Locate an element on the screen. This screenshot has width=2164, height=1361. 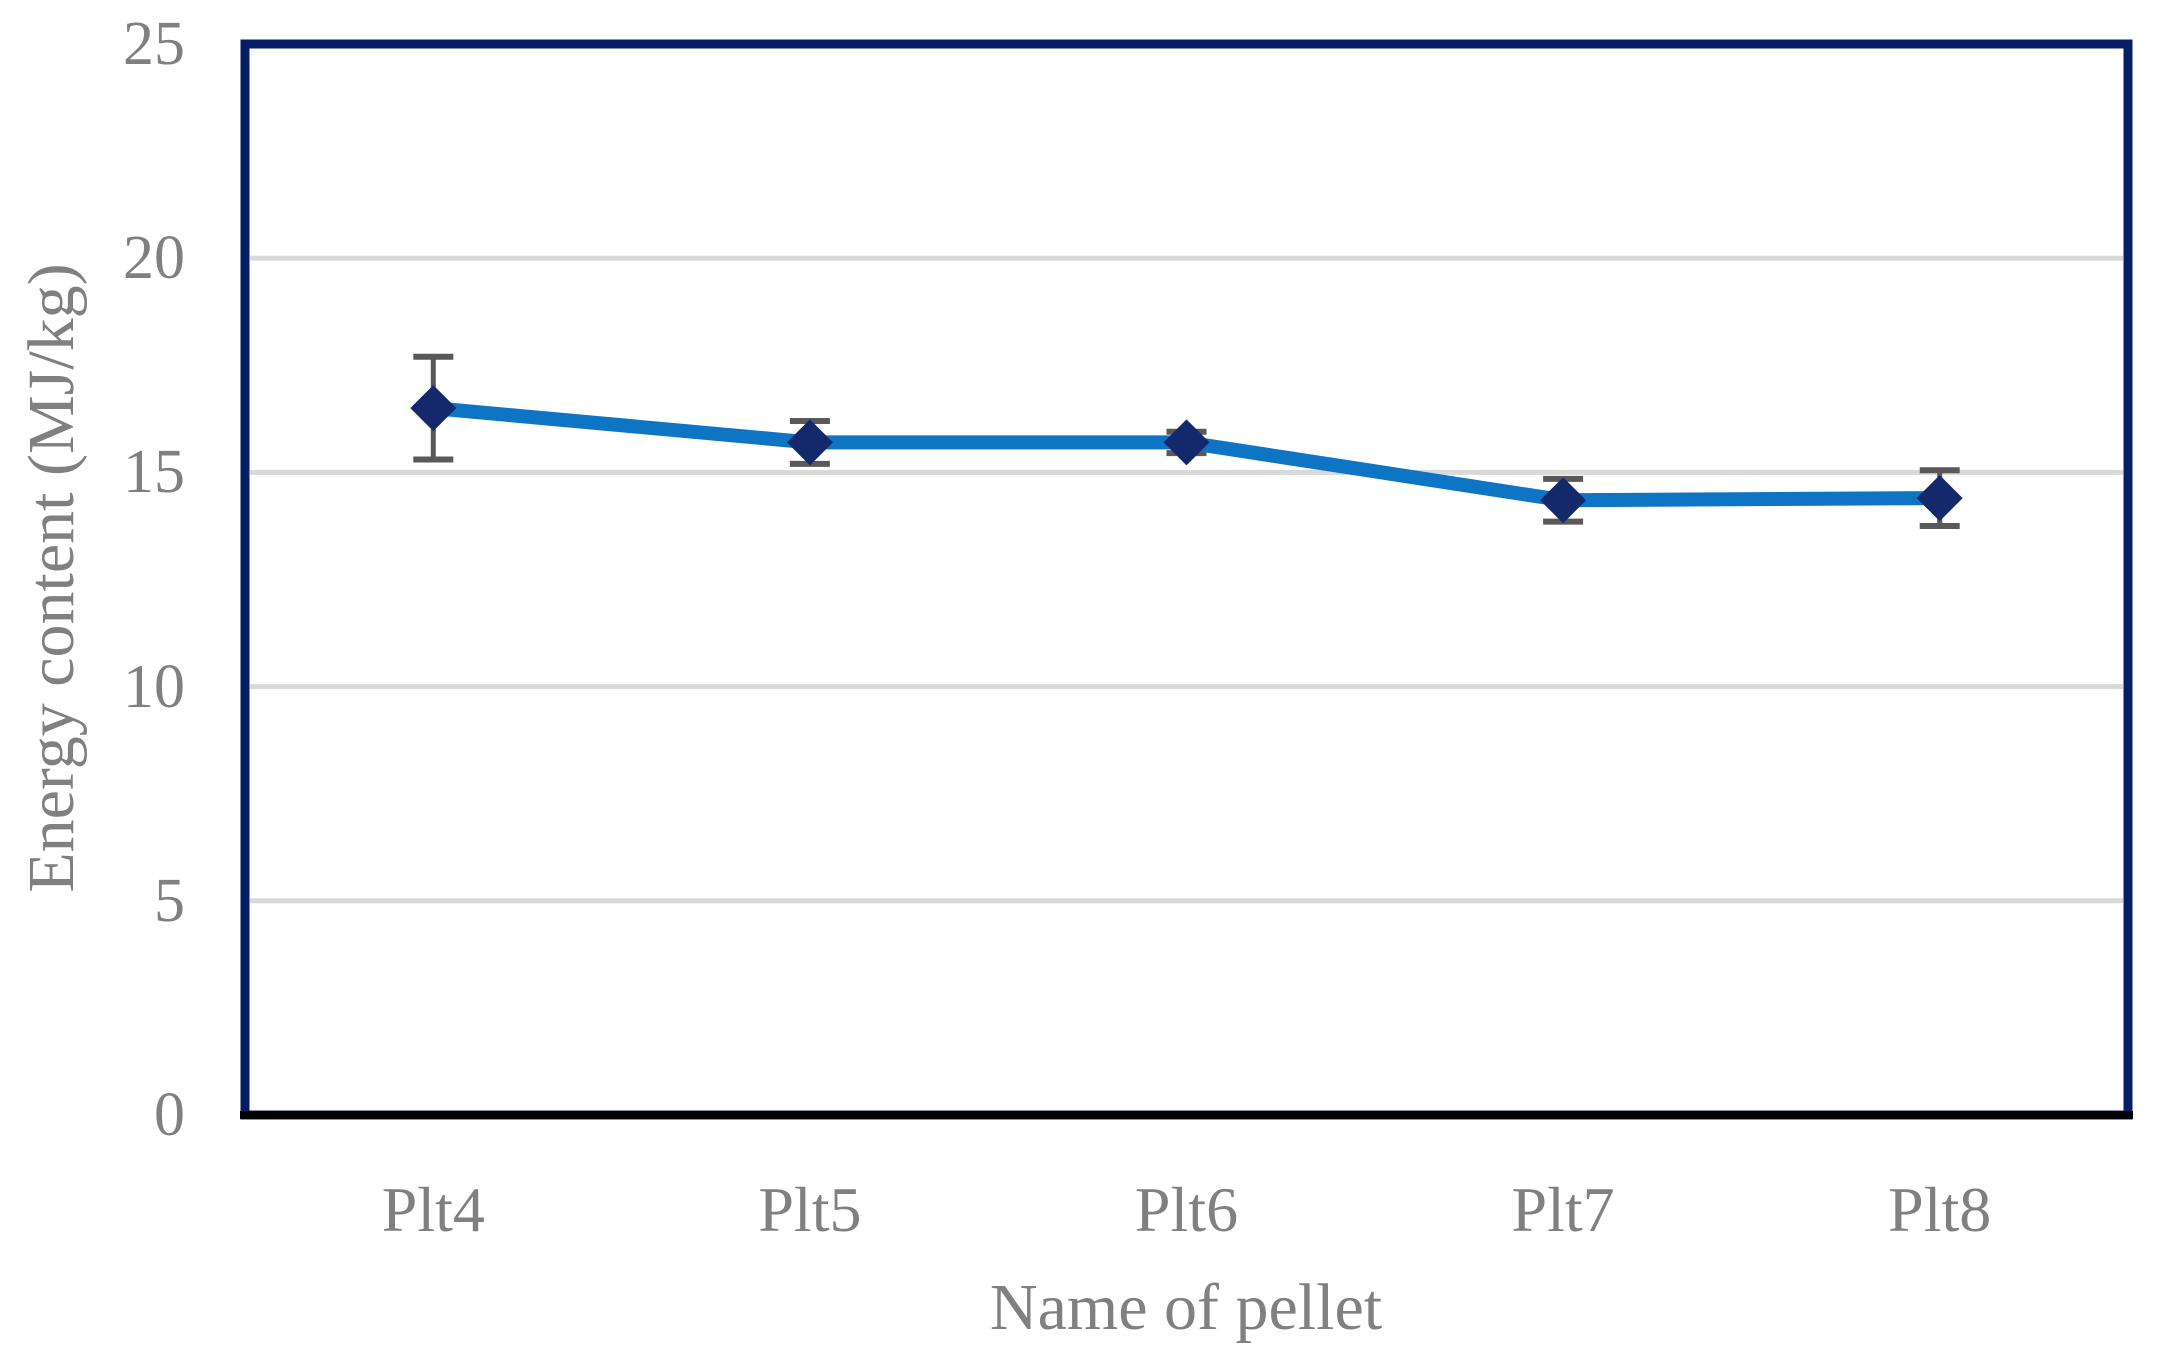
y-tick-label: 25 is located at coordinates (154, 44).